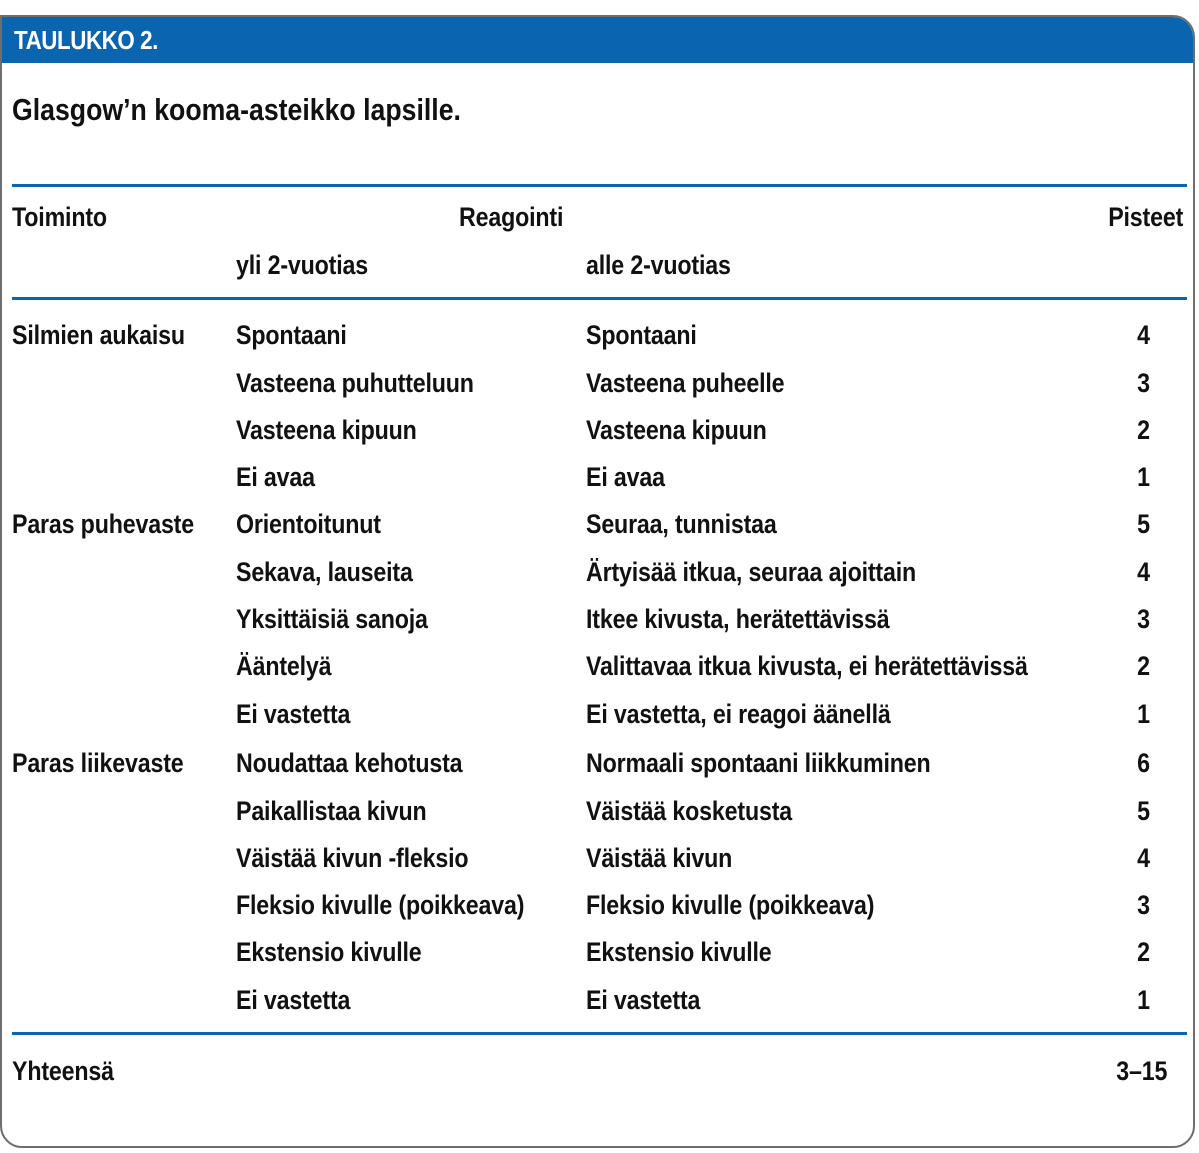 This screenshot has height=1153, width=1199. What do you see at coordinates (643, 1000) in the screenshot?
I see `cell-under2: Ei vastetta` at bounding box center [643, 1000].